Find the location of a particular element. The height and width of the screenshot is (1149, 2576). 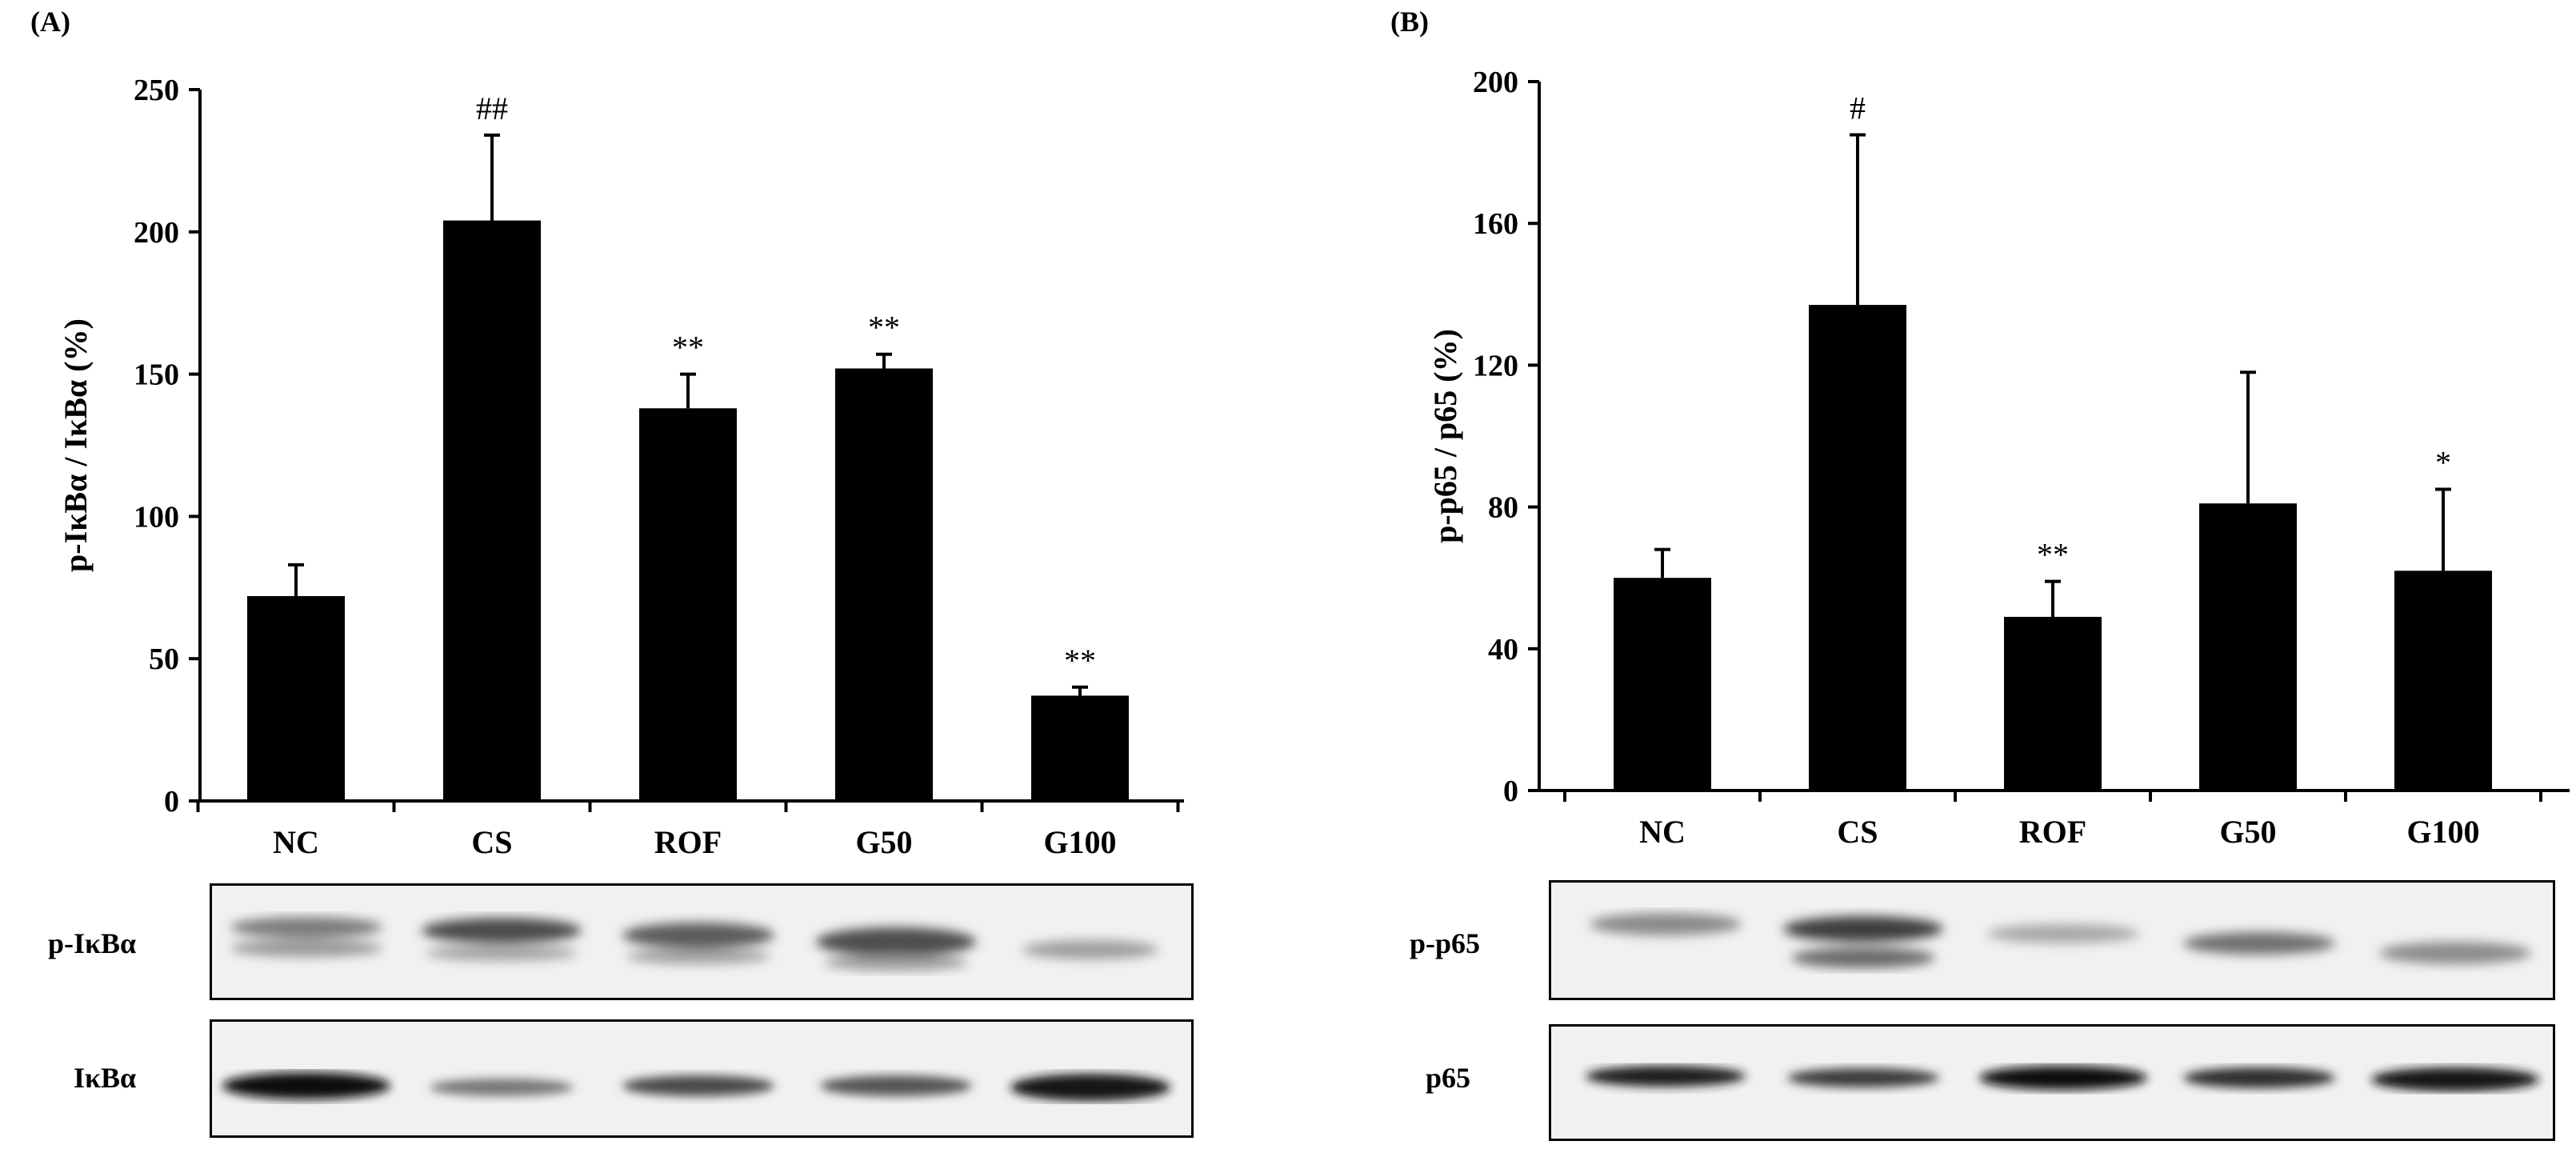

y-tick-label: 40 is located at coordinates (1503, 650).